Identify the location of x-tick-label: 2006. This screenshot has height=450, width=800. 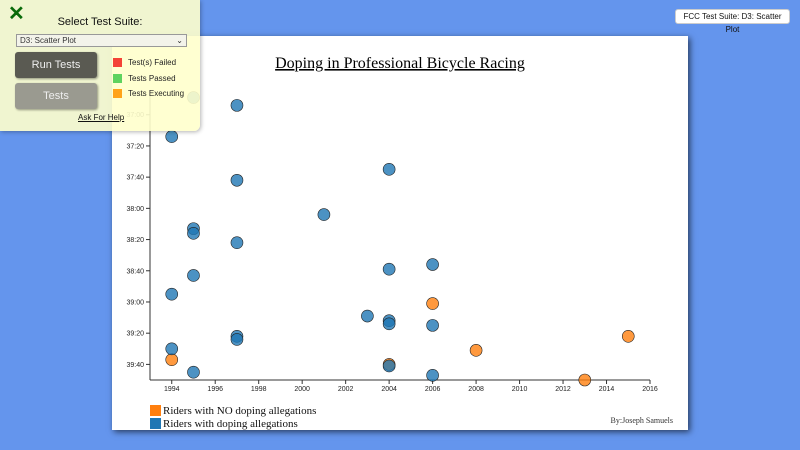
(433, 389).